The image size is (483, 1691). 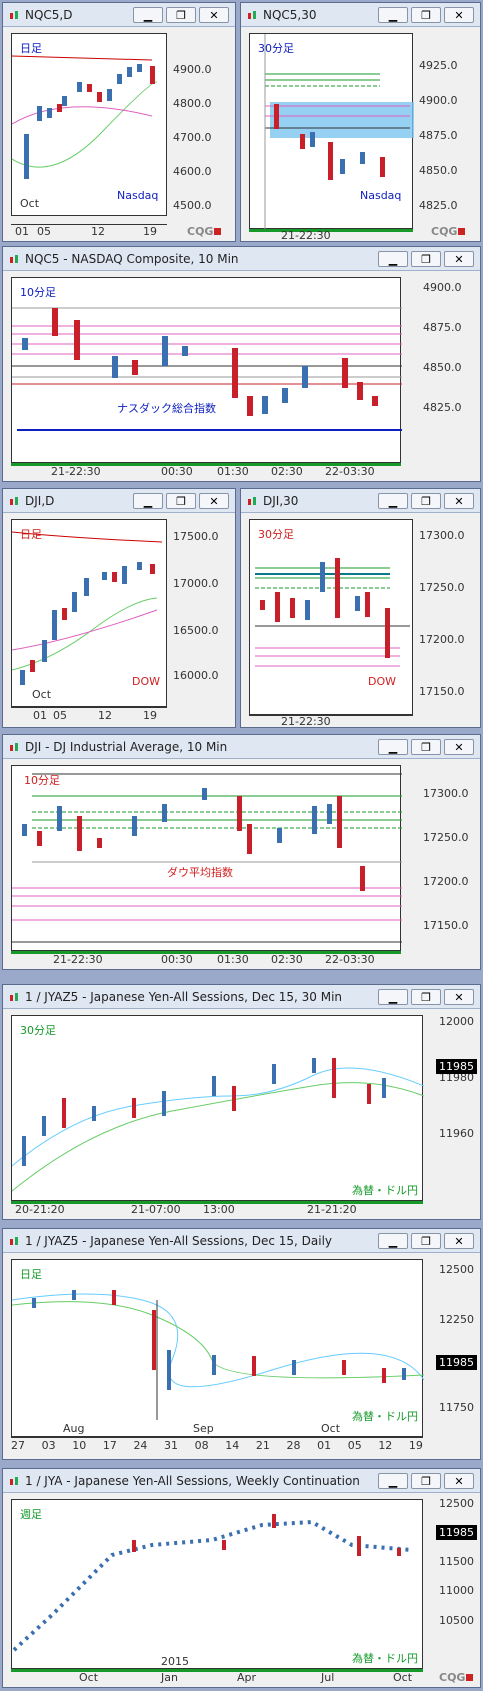 I want to click on month-label: Oct, so click(x=42, y=694).